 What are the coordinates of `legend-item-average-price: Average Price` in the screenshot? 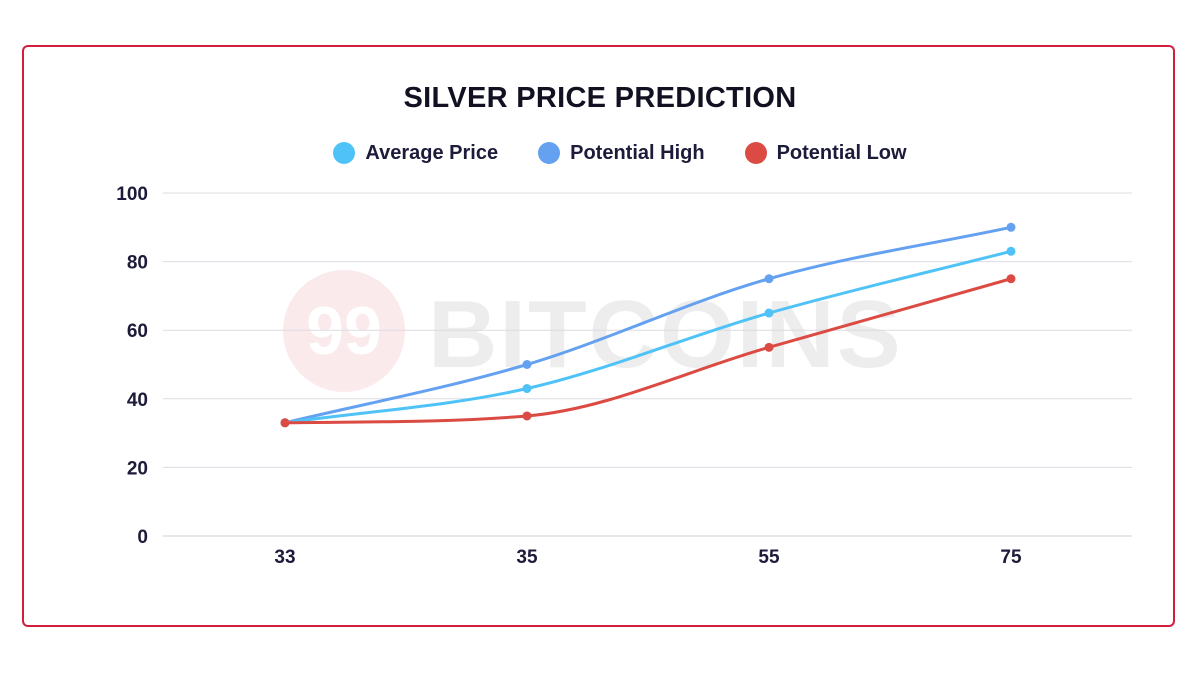 It's located at (415, 153).